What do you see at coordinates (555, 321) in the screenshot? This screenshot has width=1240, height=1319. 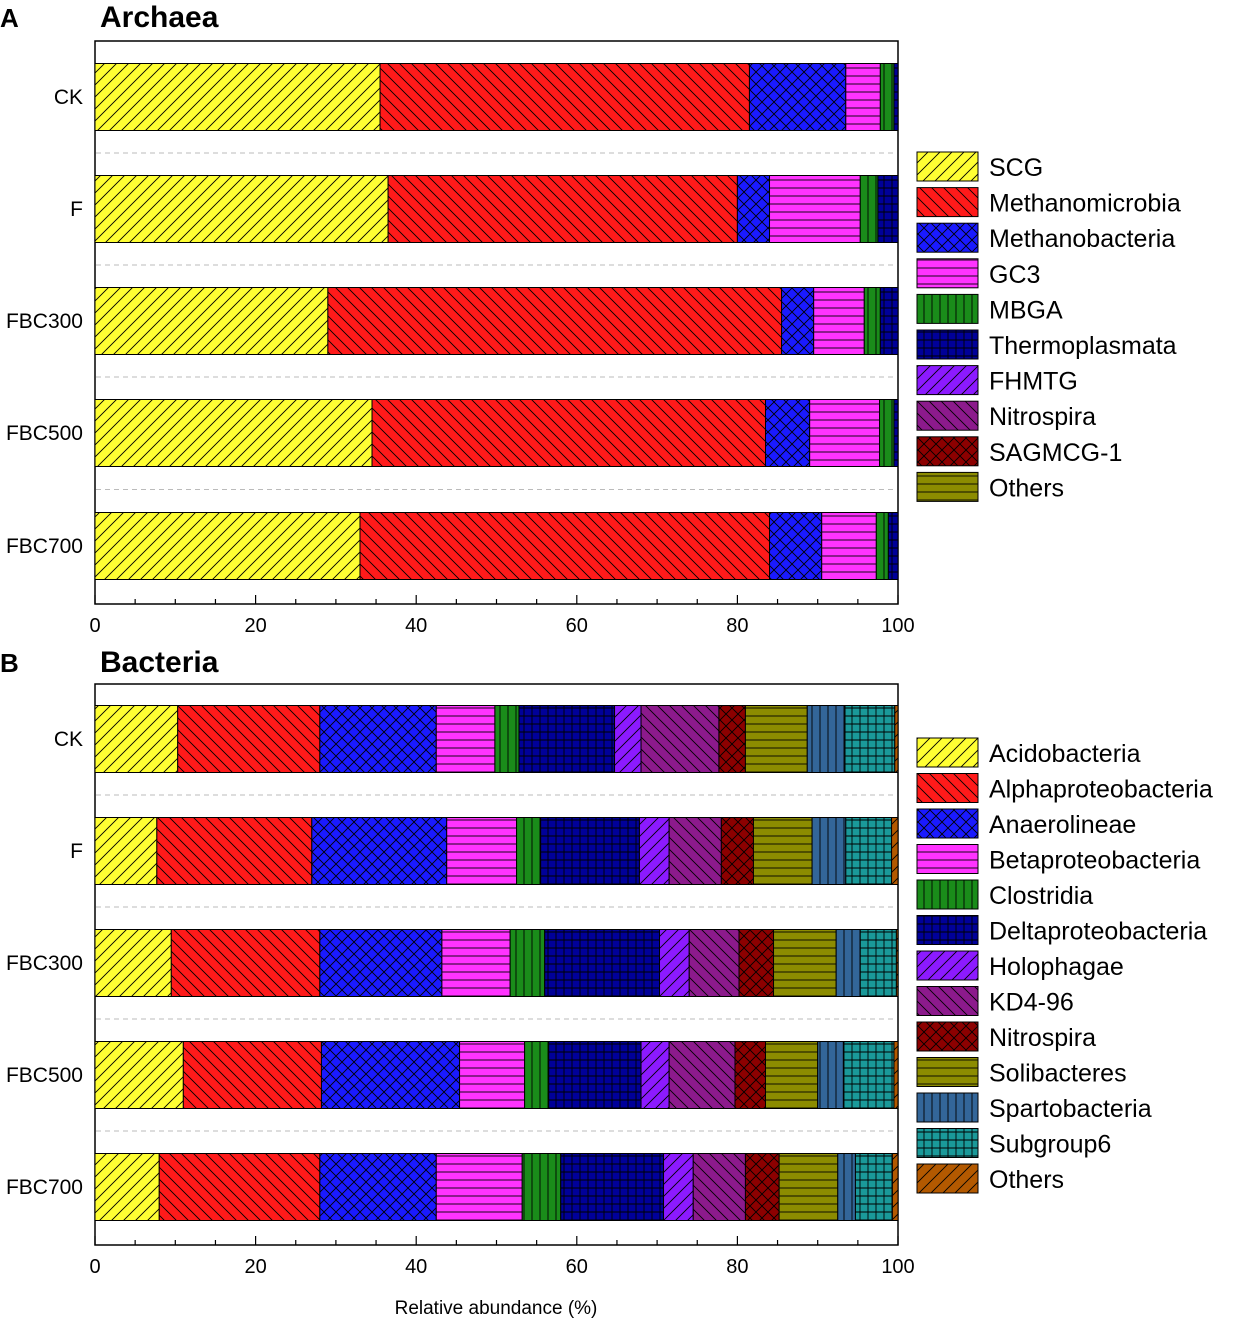 I see `bar-segment-fbc300-methanomicrobia` at bounding box center [555, 321].